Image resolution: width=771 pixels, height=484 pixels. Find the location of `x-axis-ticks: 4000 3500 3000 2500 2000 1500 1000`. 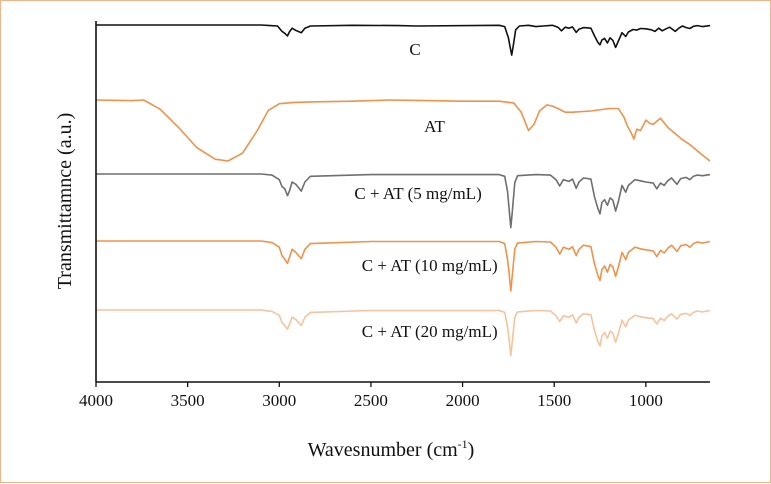

x-axis-ticks: 4000 3500 3000 2500 2000 1500 1000 is located at coordinates (371, 396).